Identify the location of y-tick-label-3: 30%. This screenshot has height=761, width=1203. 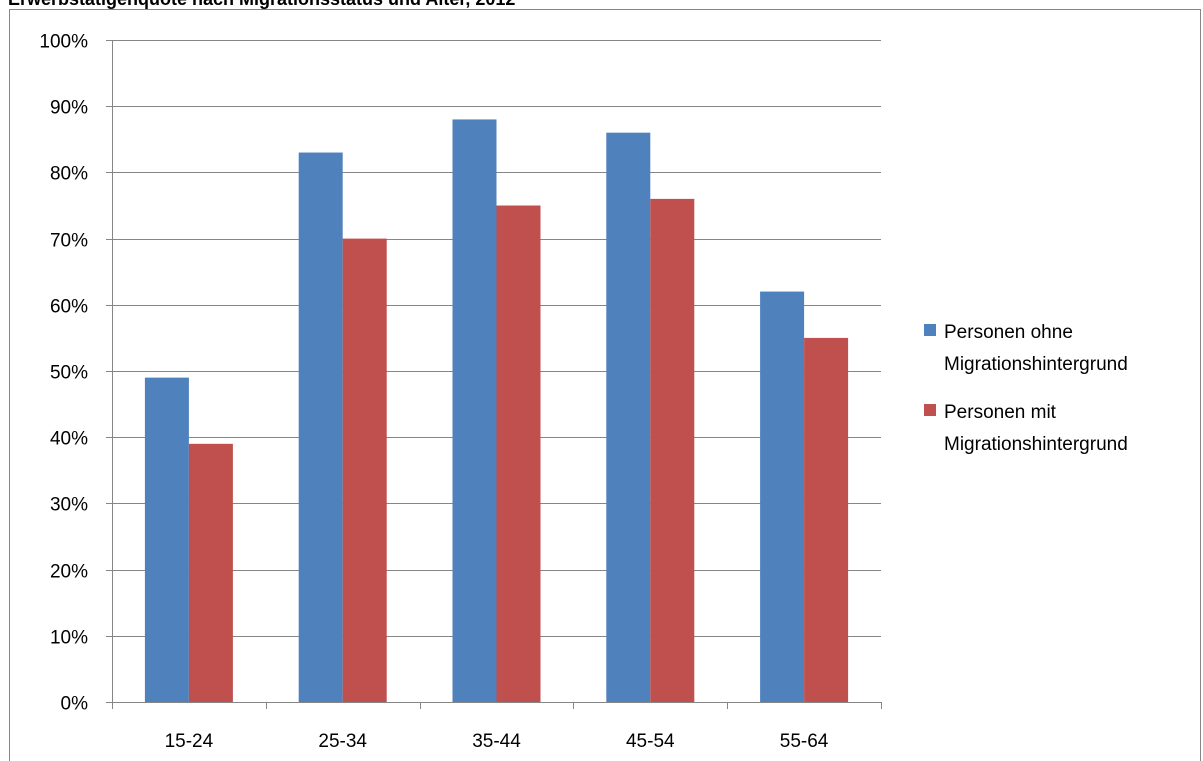
(69, 505).